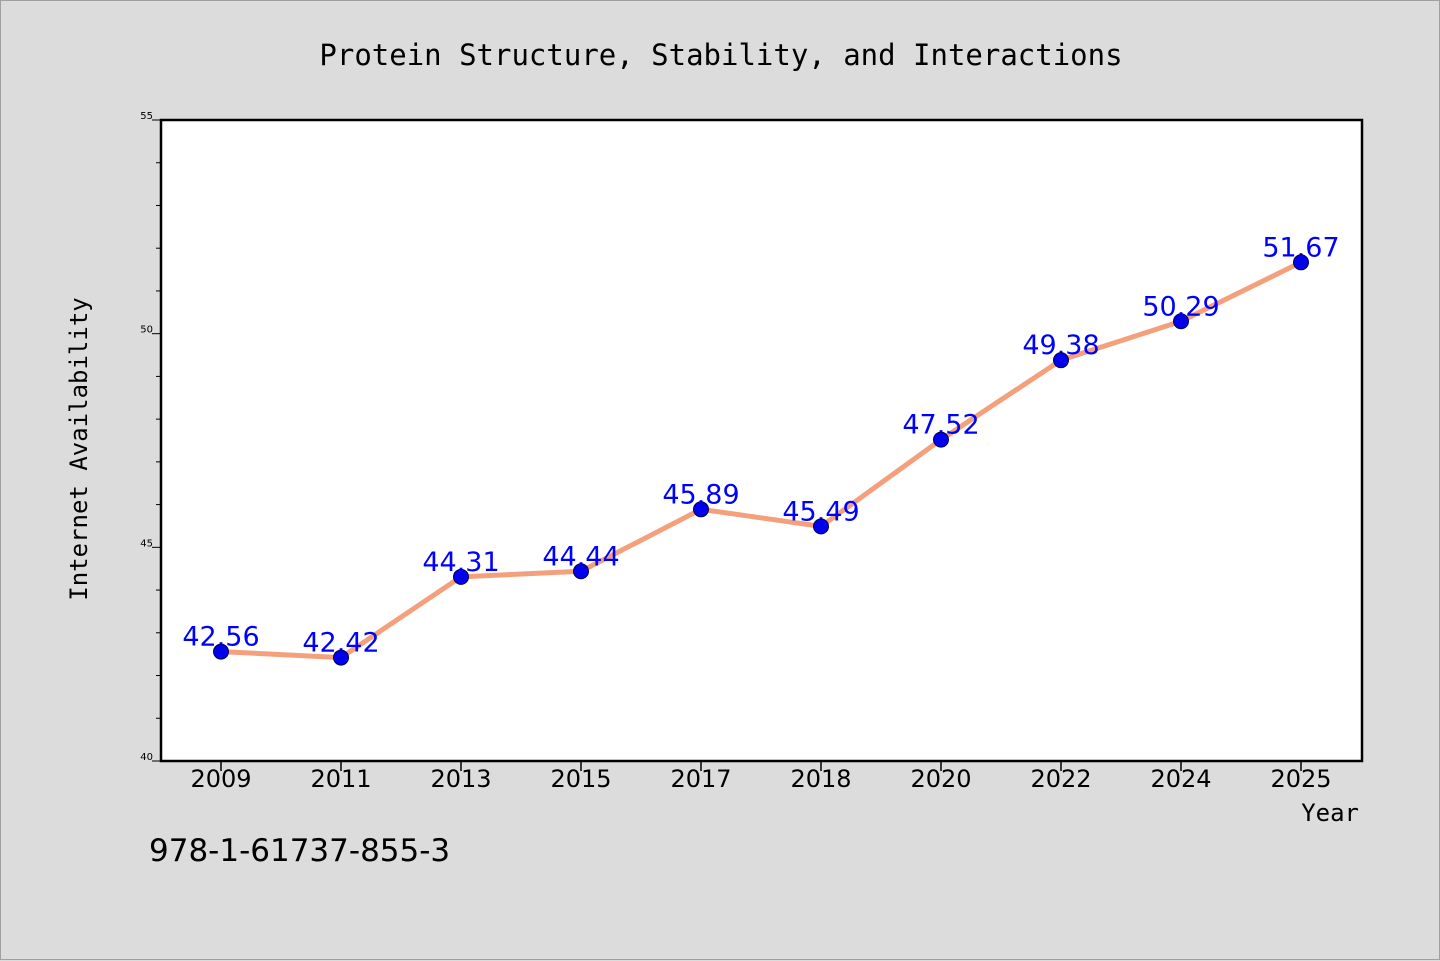 The width and height of the screenshot is (1440, 961). I want to click on y-axis-label: Internet Availability, so click(79, 448).